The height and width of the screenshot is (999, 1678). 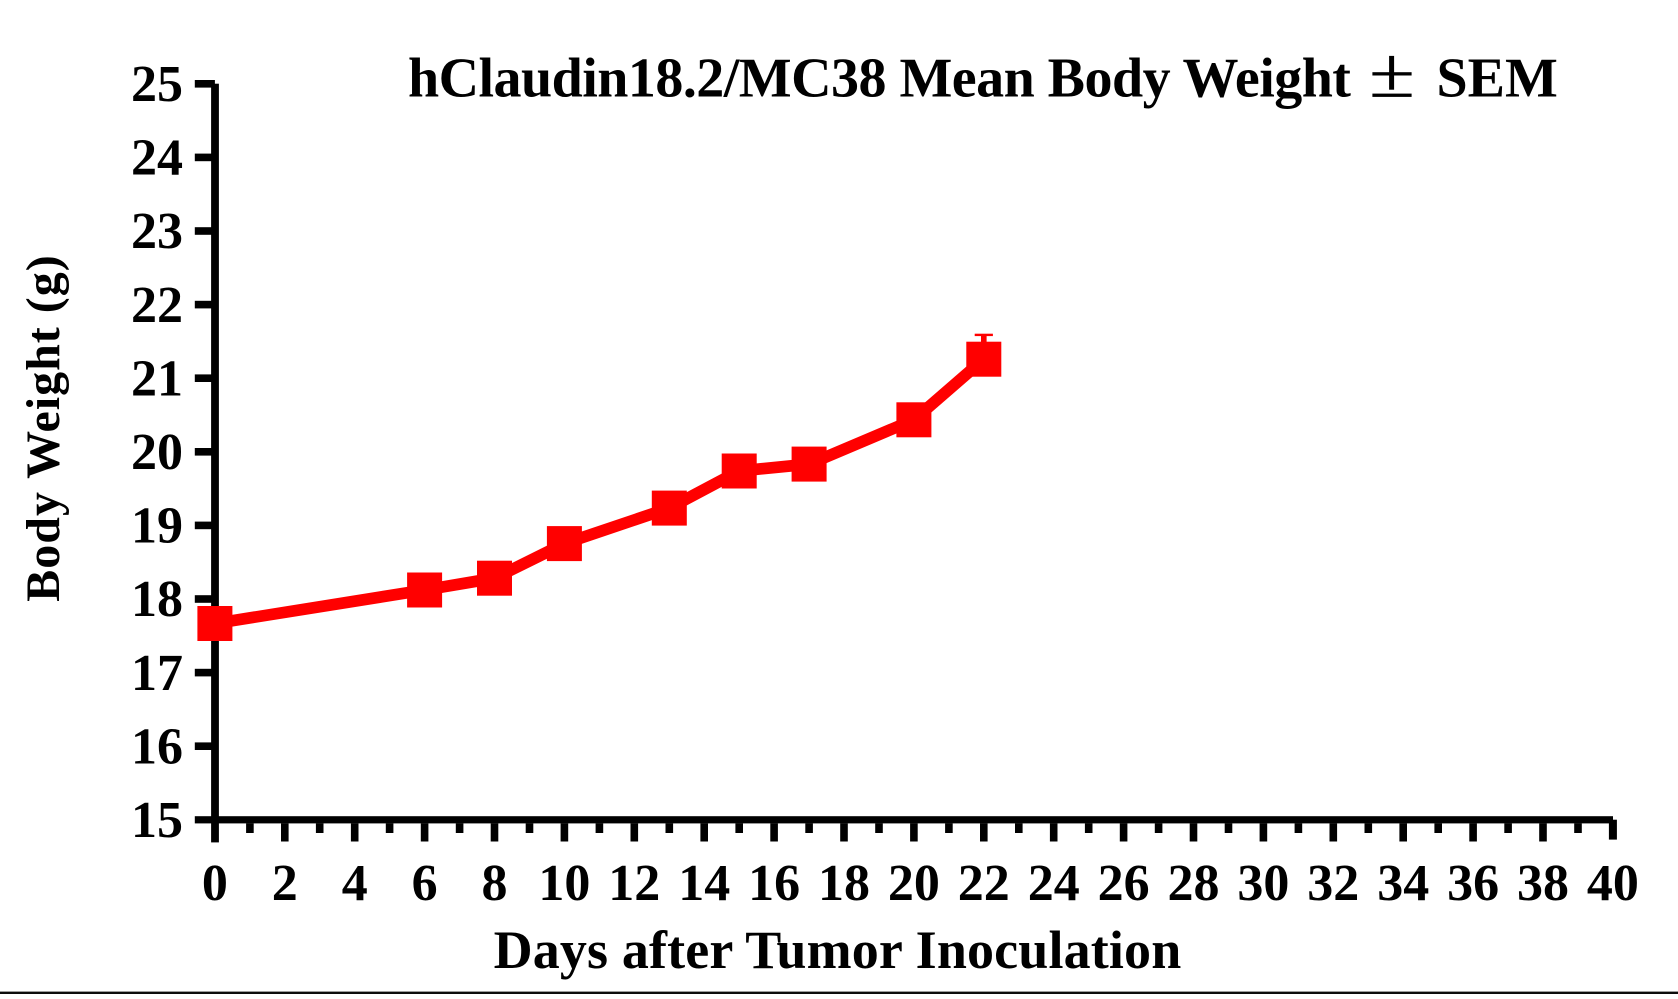 I want to click on svg-text: 4, so click(x=355, y=883).